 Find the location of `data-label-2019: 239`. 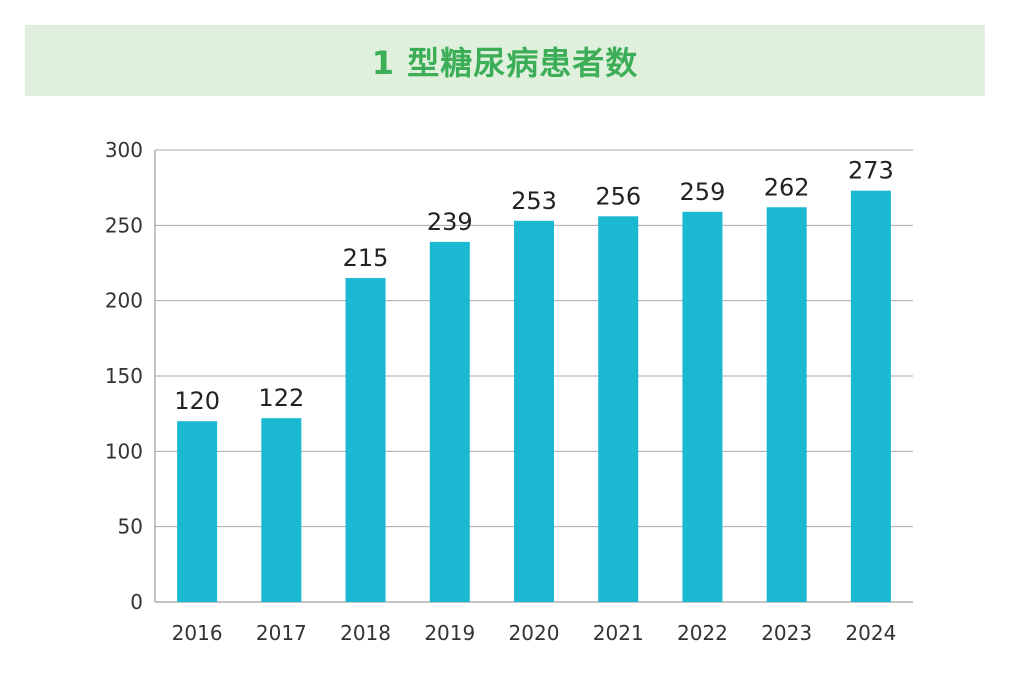

data-label-2019: 239 is located at coordinates (450, 222).